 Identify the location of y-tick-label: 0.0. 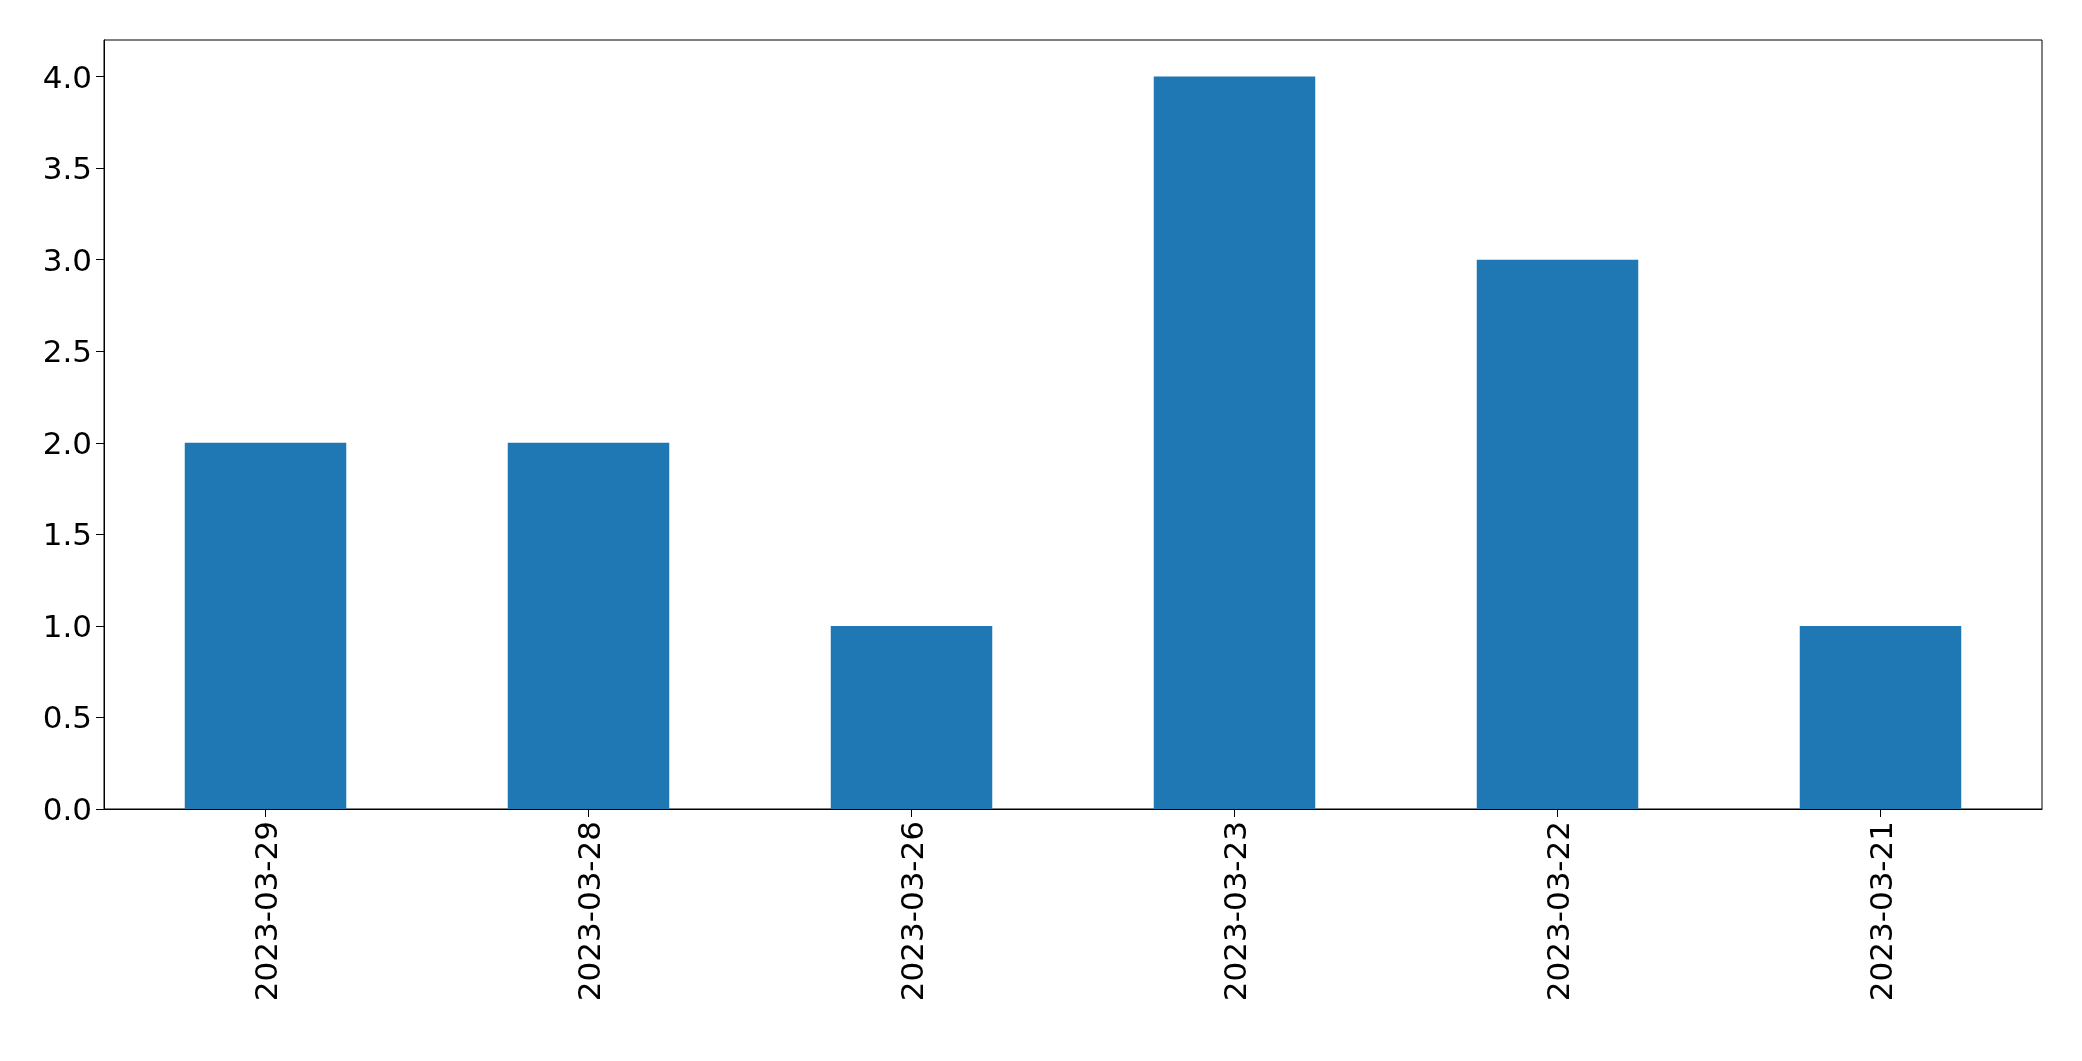
(67, 809).